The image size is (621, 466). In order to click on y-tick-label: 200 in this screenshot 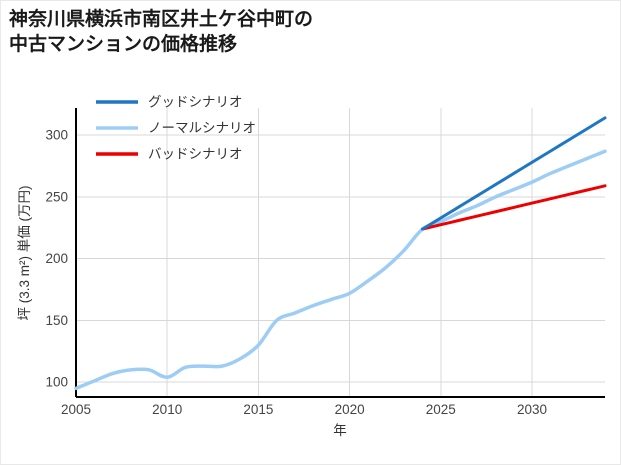, I will do `click(56, 258)`.